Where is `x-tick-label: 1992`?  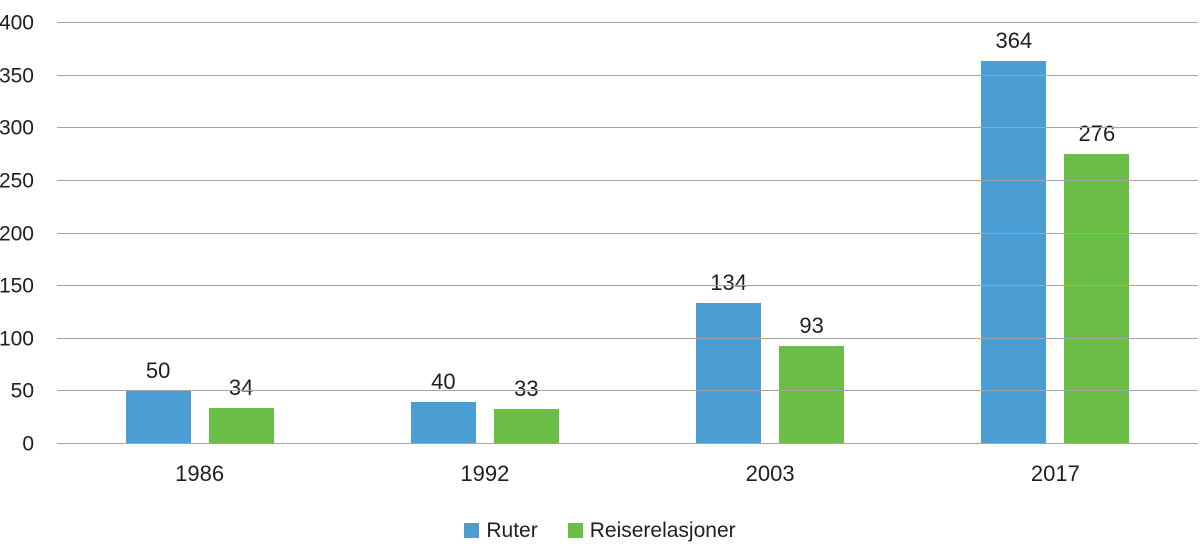 x-tick-label: 1992 is located at coordinates (485, 473).